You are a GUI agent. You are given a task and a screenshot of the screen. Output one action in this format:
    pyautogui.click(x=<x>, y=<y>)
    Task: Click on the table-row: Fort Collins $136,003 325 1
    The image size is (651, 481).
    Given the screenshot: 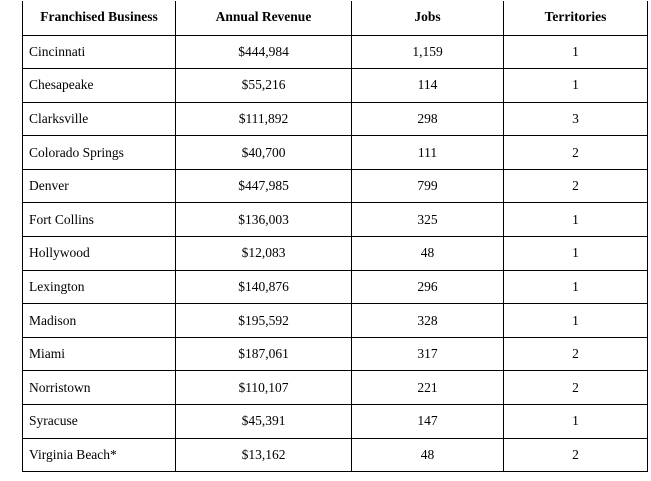 What is the action you would take?
    pyautogui.click(x=335, y=220)
    